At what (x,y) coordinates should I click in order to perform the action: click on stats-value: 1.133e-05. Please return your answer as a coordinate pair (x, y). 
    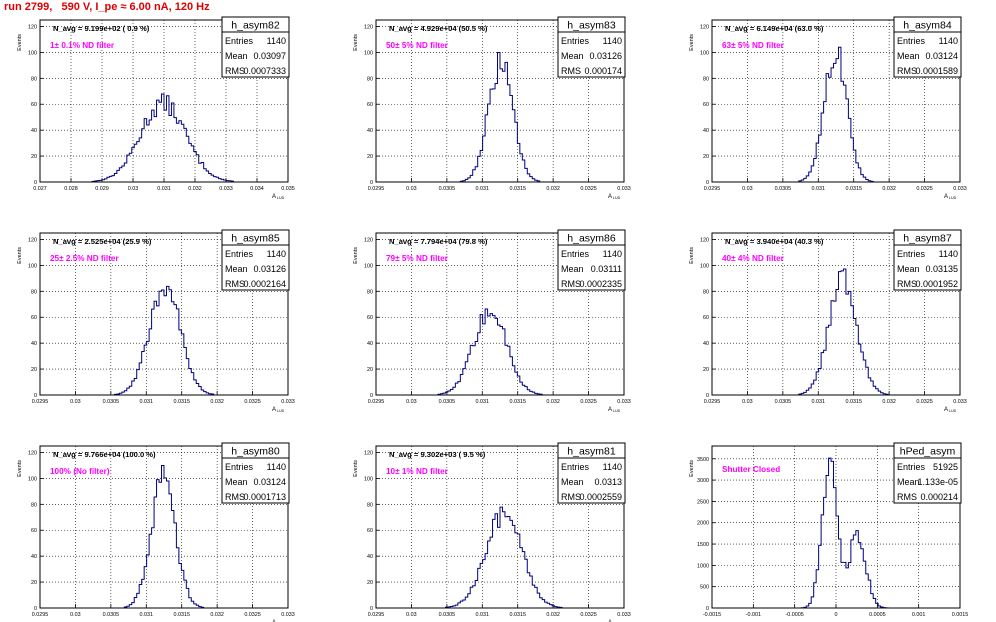
    Looking at the image, I should click on (937, 482).